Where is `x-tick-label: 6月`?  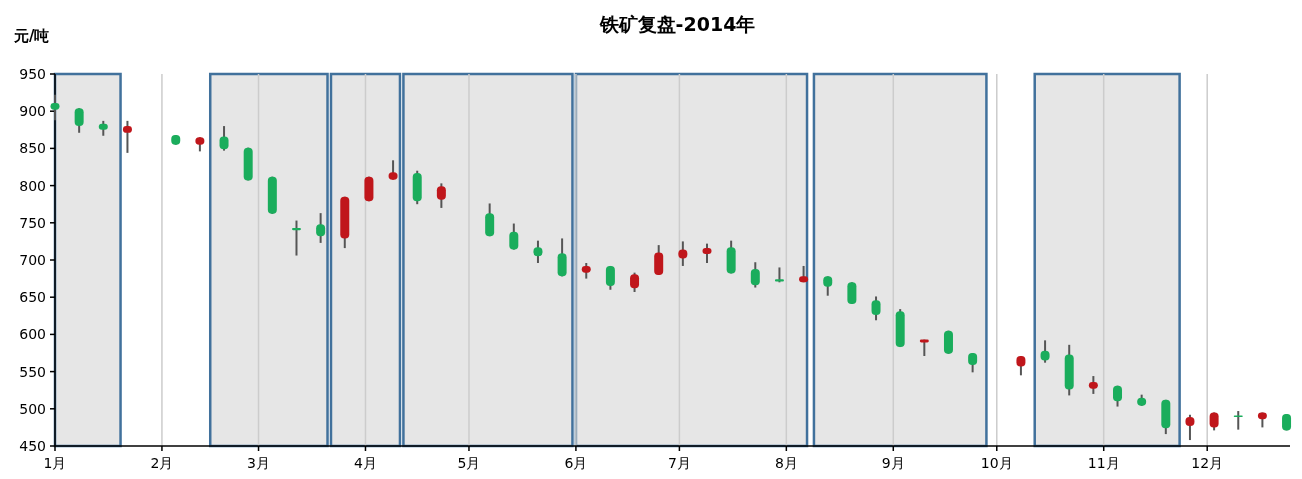 x-tick-label: 6月 is located at coordinates (576, 463).